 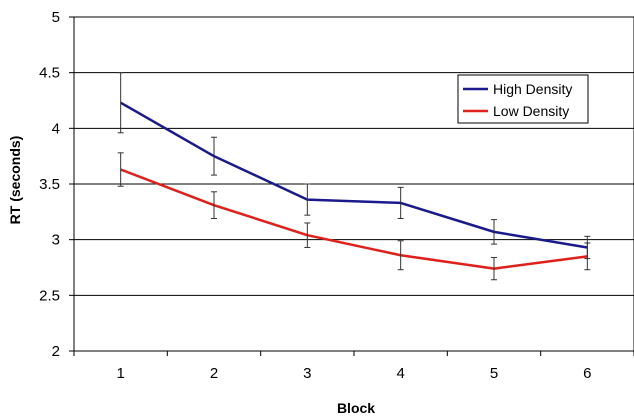 I want to click on y-tick-label: 5, so click(x=56, y=17).